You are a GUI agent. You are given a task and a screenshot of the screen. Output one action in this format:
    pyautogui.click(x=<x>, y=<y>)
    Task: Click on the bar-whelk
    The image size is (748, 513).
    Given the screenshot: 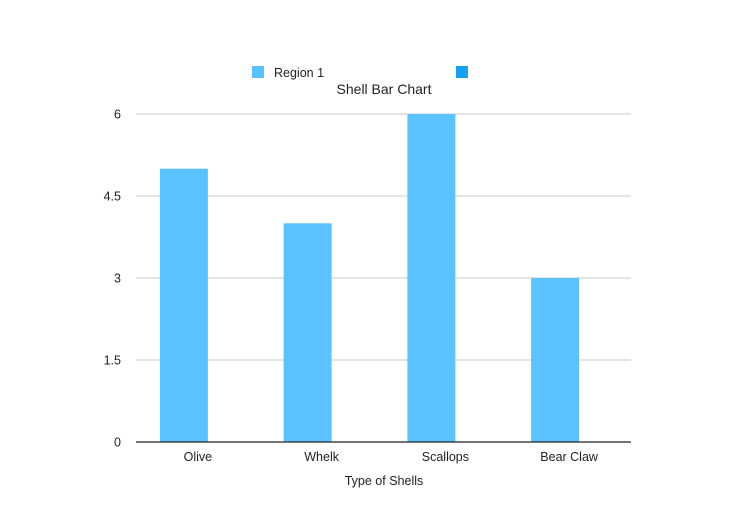 What is the action you would take?
    pyautogui.click(x=307, y=332)
    